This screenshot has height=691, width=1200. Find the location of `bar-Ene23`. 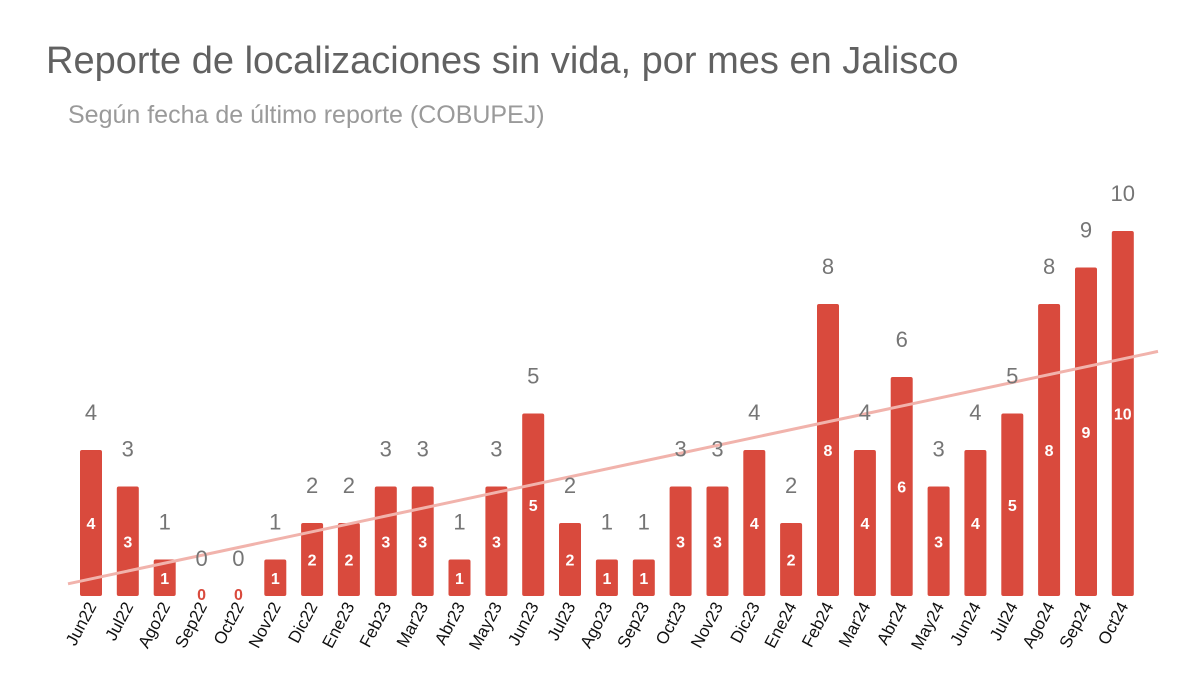

bar-Ene23 is located at coordinates (348, 559).